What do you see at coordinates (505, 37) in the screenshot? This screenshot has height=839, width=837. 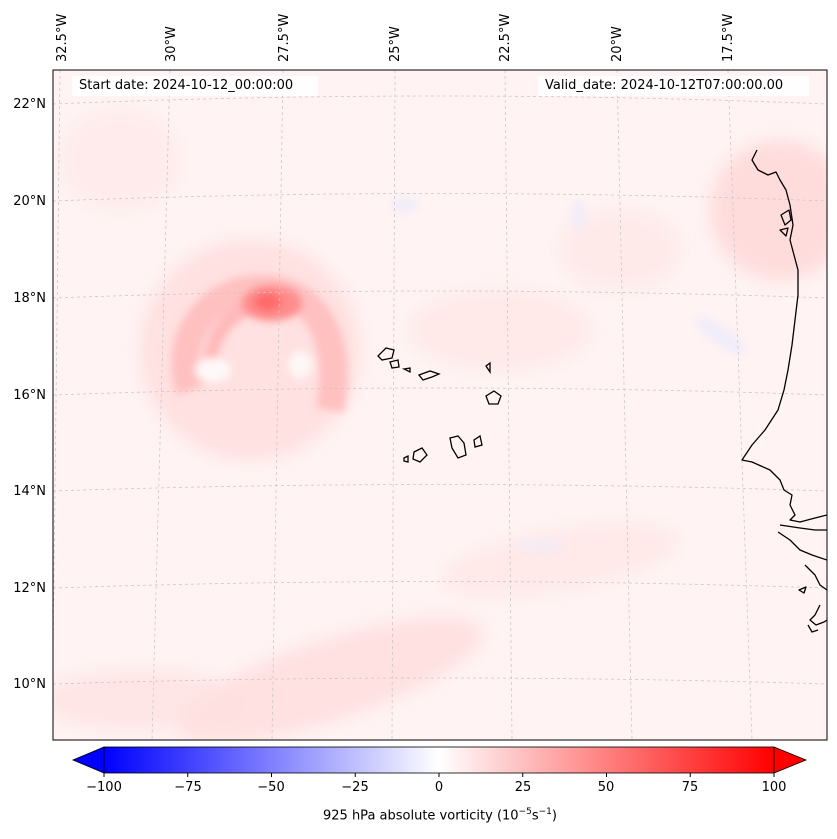 I see `lon-label-22-5w: 22.5°W` at bounding box center [505, 37].